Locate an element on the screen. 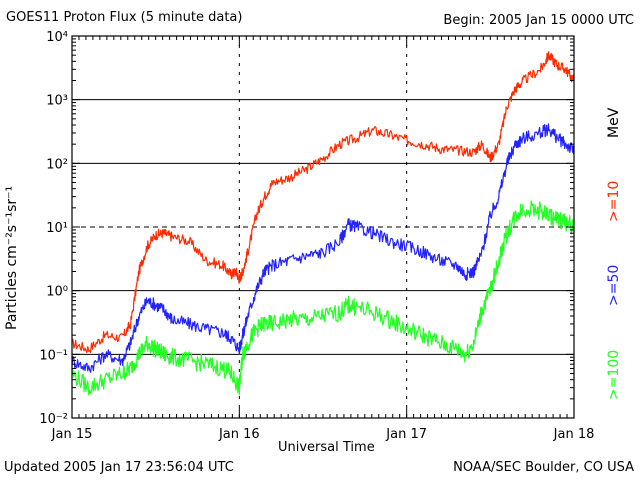 This screenshot has width=640, height=480. x-tick-label: Jan 15 is located at coordinates (72, 434).